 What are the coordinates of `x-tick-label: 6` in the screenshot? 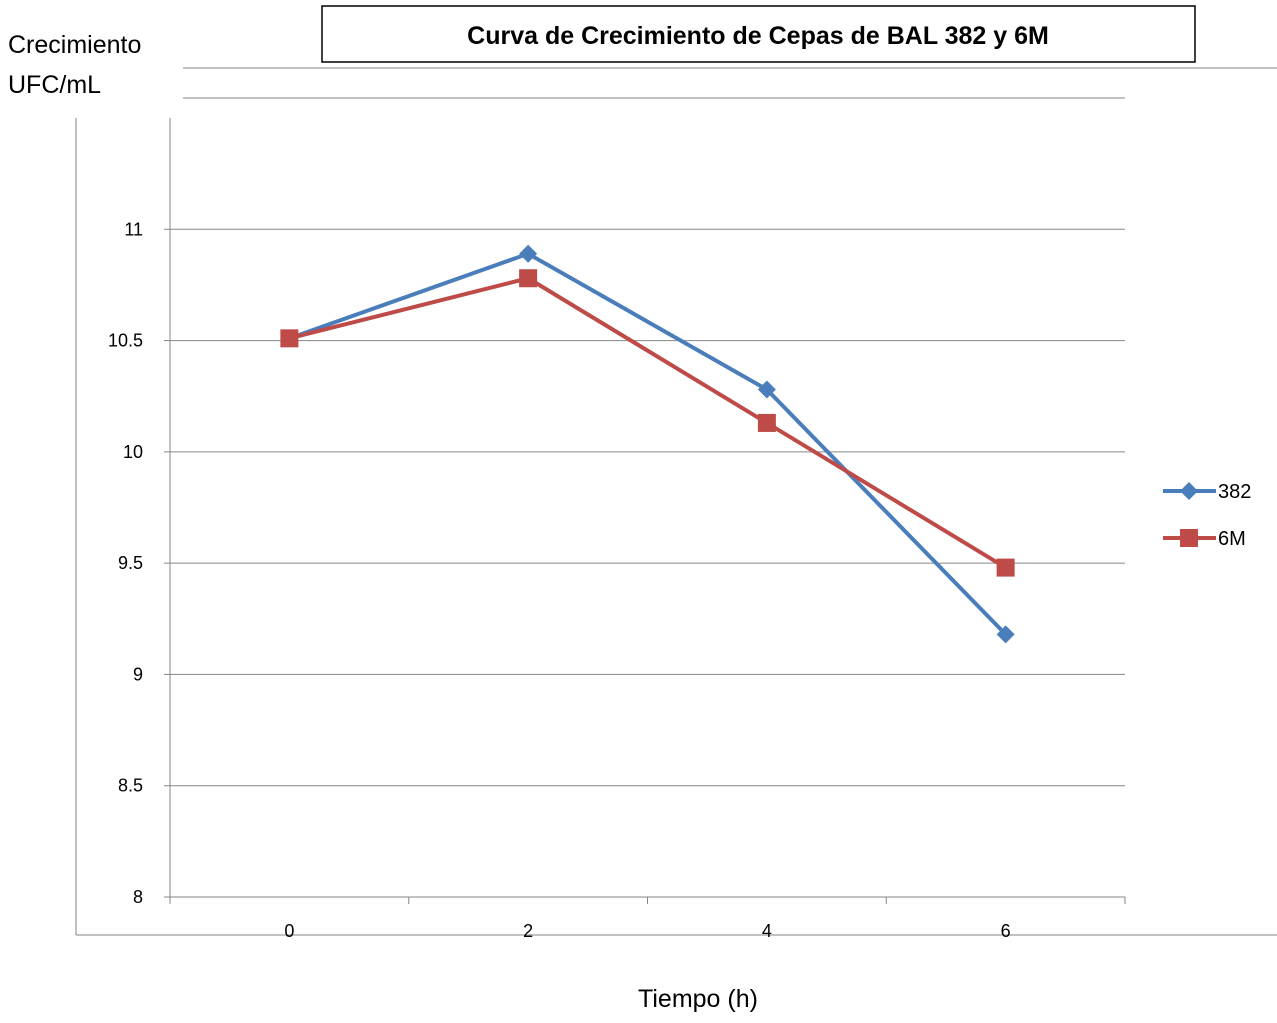 It's located at (1006, 931).